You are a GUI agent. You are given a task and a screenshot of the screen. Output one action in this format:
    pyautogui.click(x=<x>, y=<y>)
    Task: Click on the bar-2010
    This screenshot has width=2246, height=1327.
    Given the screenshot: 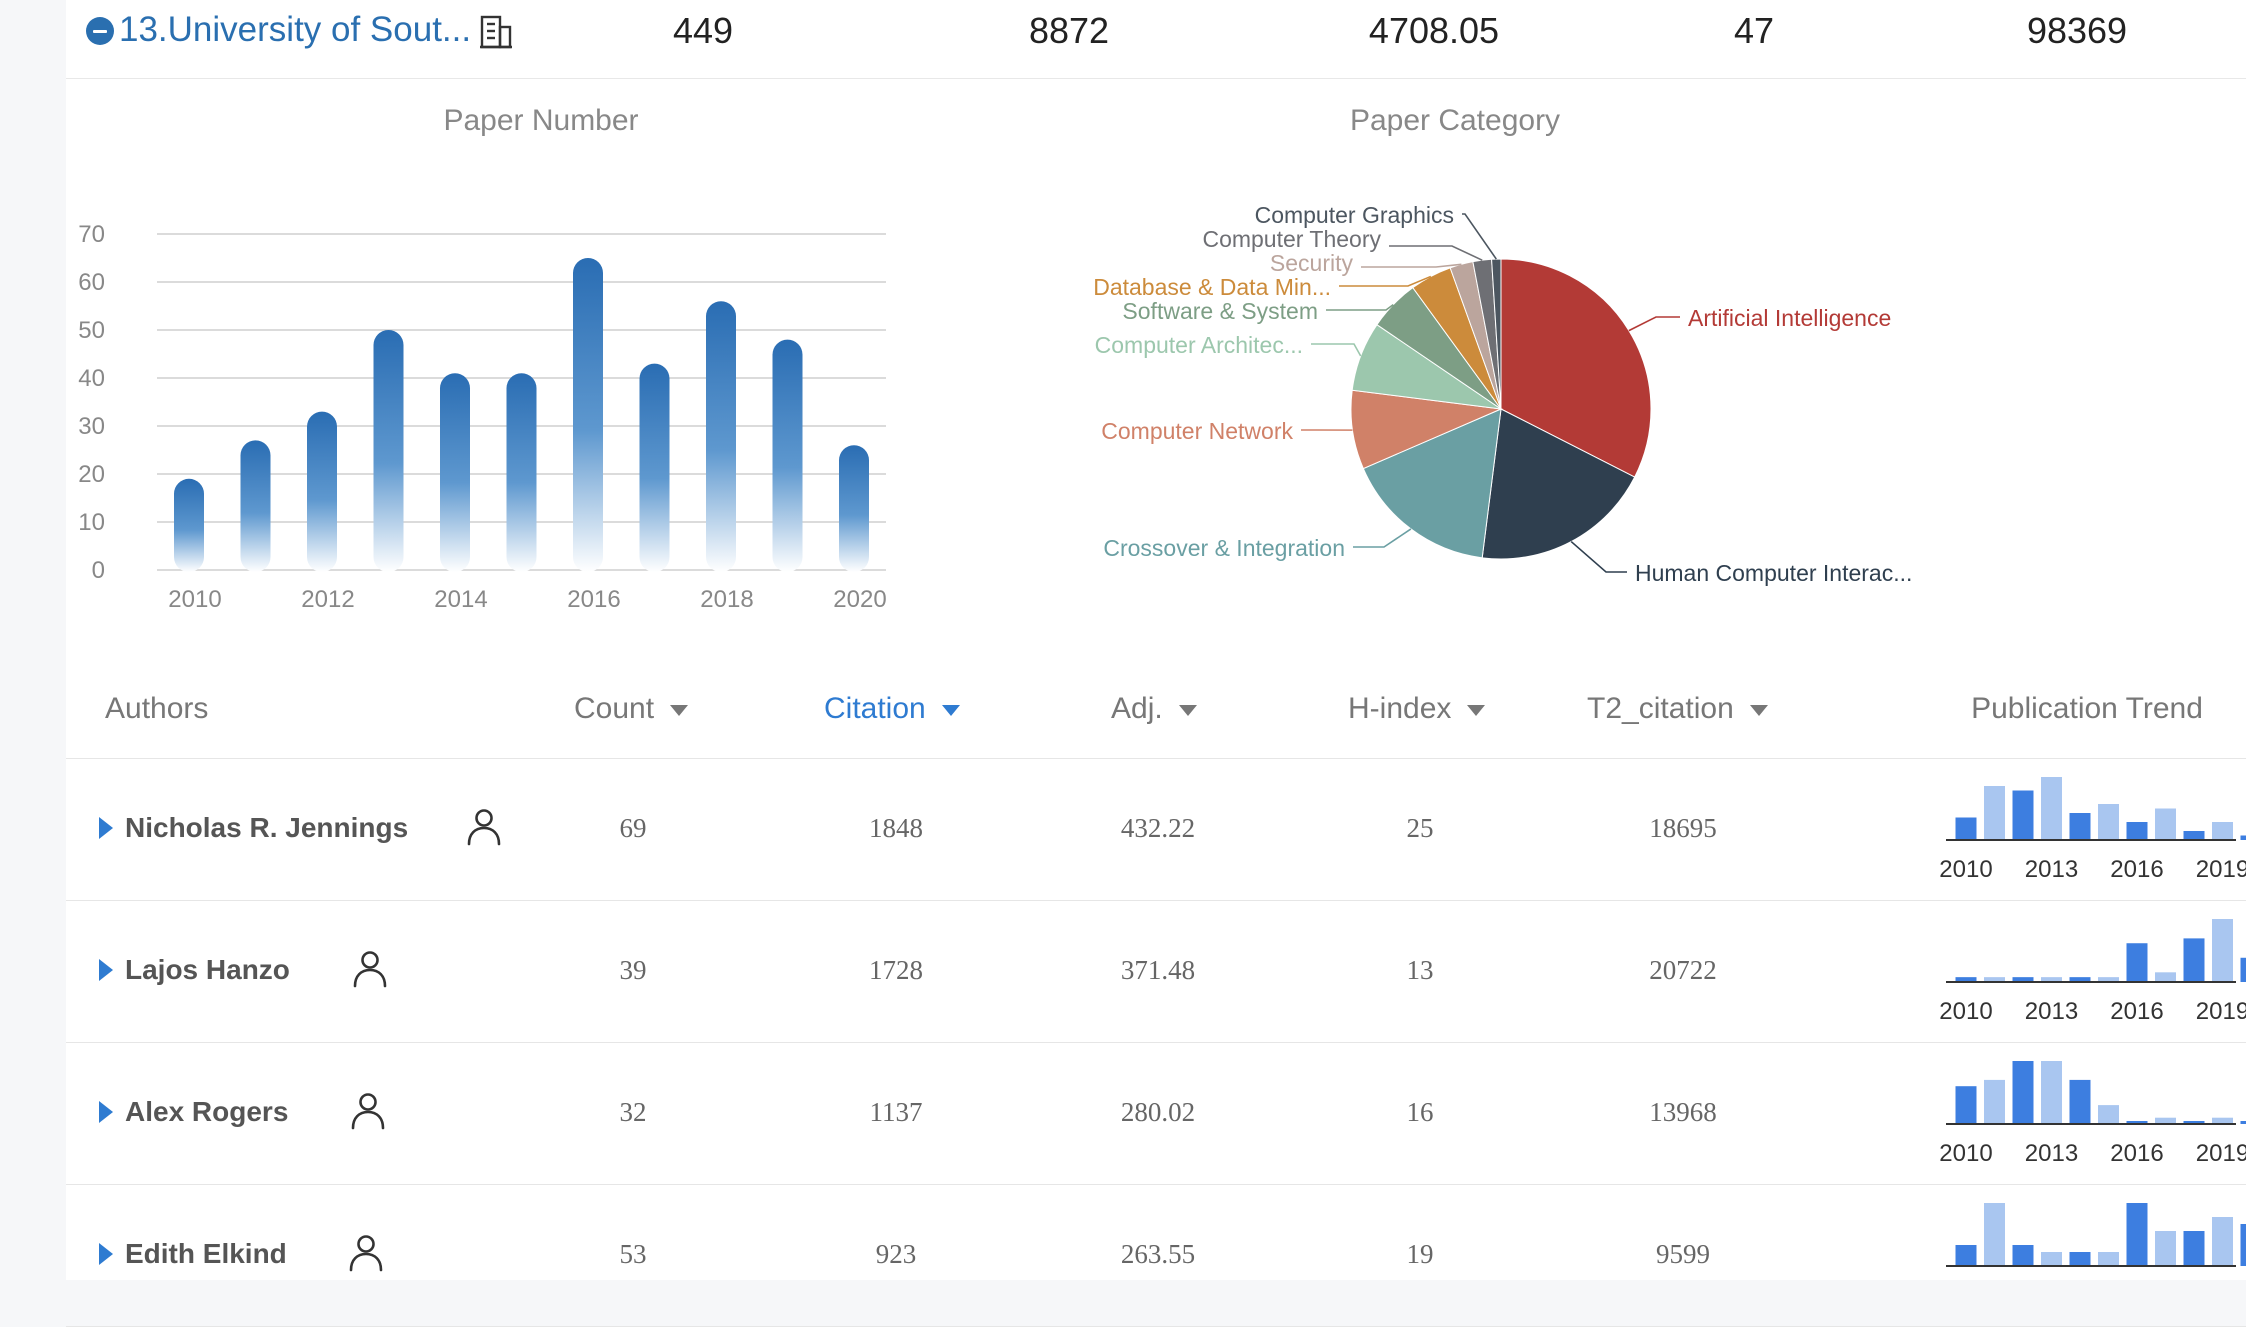 What is the action you would take?
    pyautogui.click(x=189, y=525)
    